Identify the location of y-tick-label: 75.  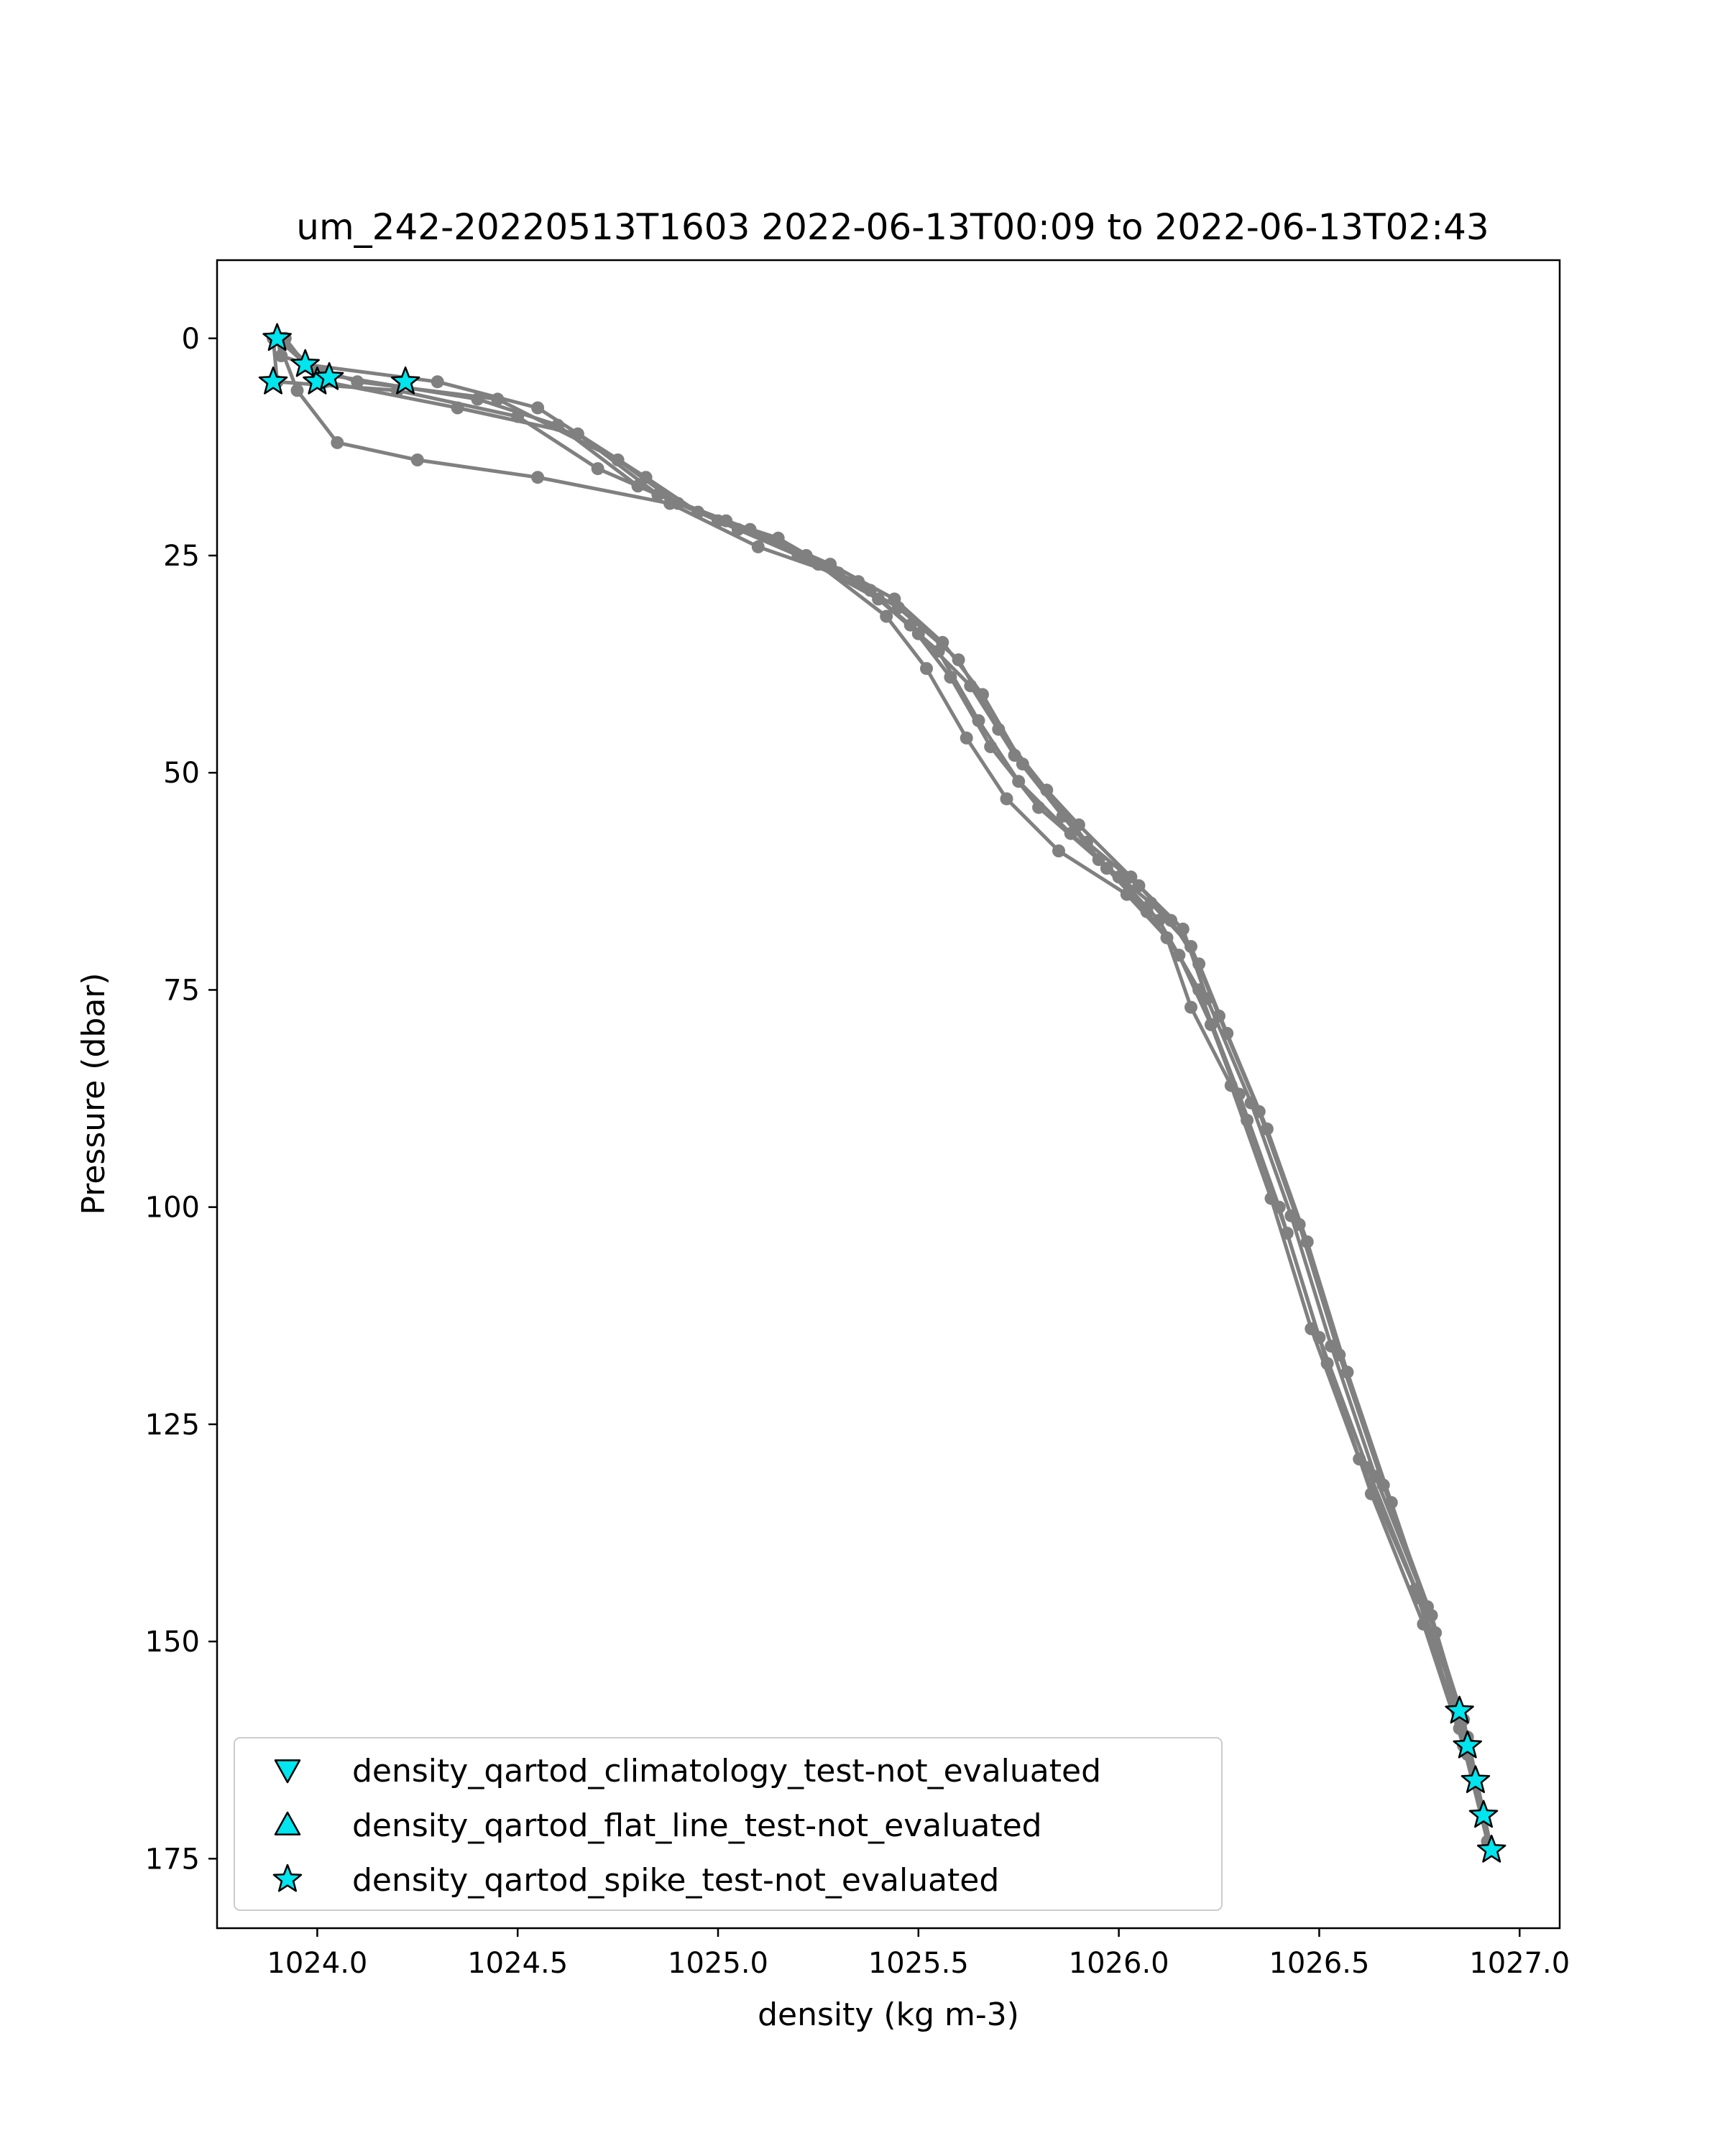
(181, 991).